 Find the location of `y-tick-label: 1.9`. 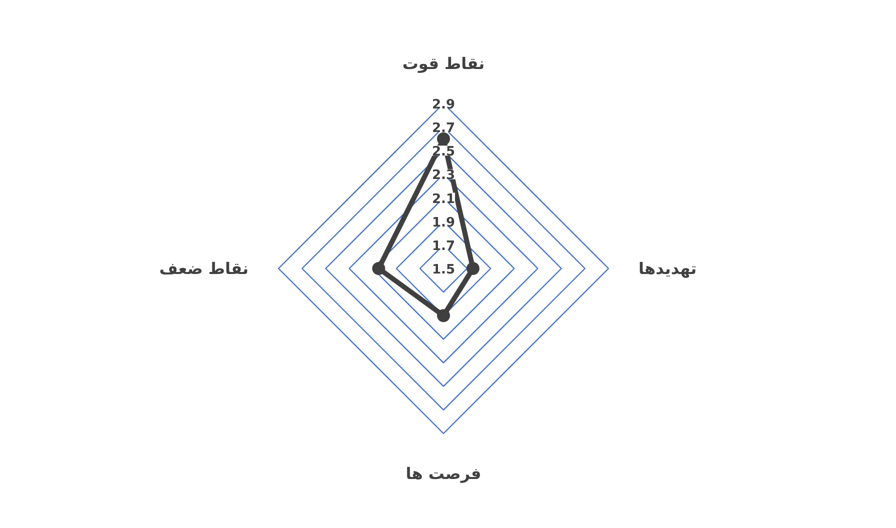

y-tick-label: 1.9 is located at coordinates (444, 222).